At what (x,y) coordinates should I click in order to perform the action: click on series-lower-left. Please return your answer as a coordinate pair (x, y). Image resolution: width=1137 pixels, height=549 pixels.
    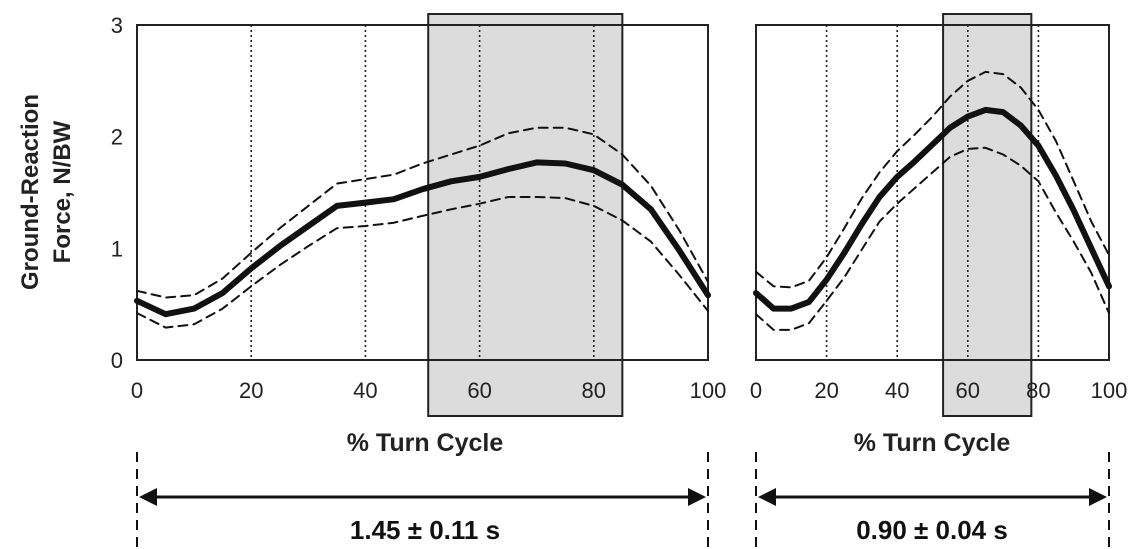
    Looking at the image, I should click on (422, 262).